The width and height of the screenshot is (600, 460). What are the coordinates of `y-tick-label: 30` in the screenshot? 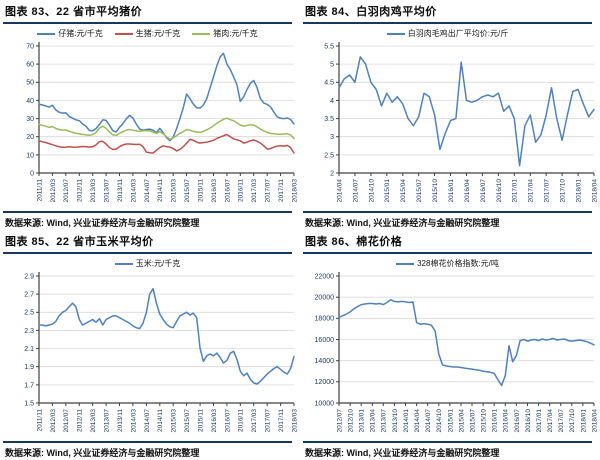 It's located at (30, 119).